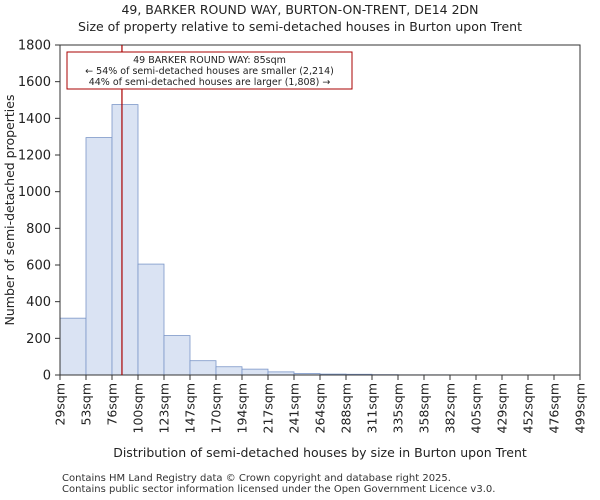 The height and width of the screenshot is (500, 600). Describe the element at coordinates (528, 408) in the screenshot. I see `x-tick-label: 452sqm` at that location.